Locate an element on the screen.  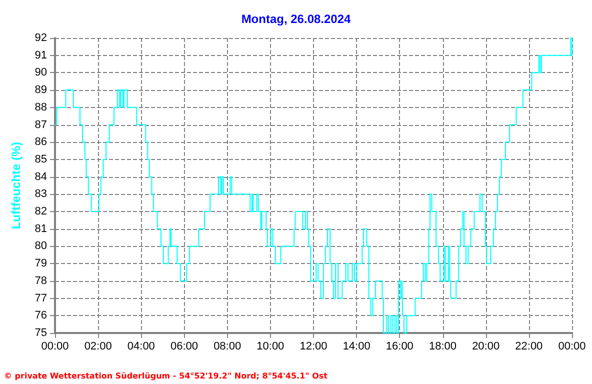
y-tick-label: 89 is located at coordinates (40, 90).